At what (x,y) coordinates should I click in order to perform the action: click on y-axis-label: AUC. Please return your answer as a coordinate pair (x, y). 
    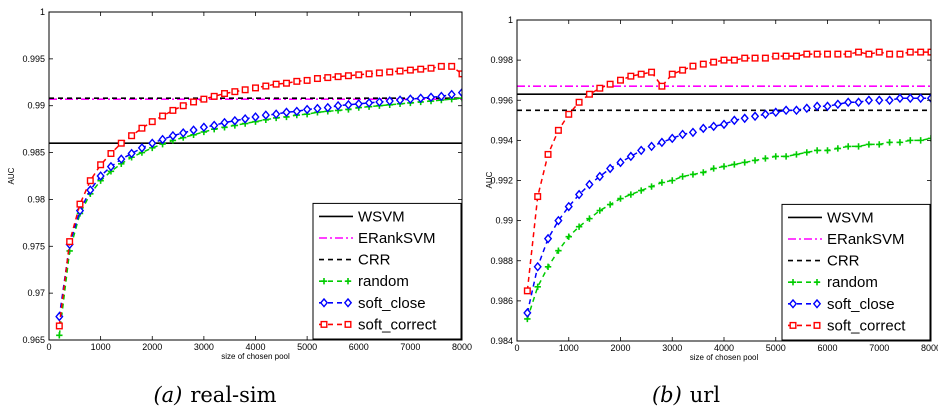
    Looking at the image, I should click on (11, 175).